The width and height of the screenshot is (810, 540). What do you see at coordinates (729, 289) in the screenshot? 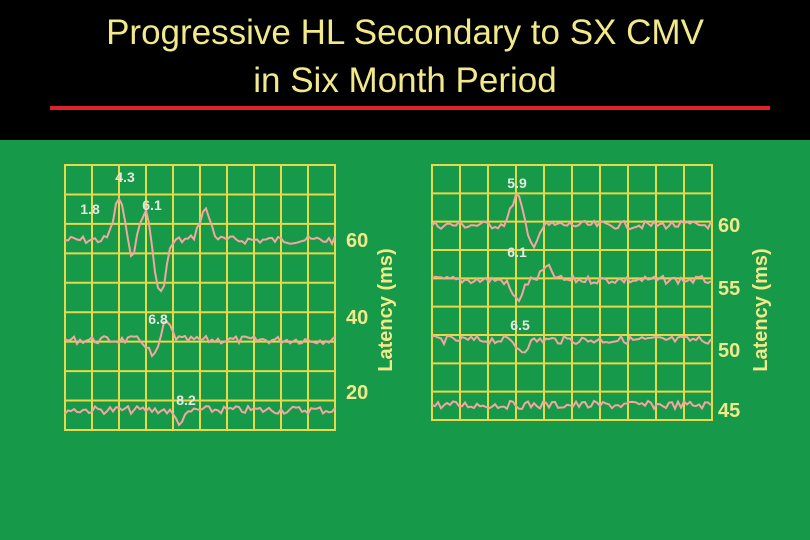
I see `latency-label: 55` at bounding box center [729, 289].